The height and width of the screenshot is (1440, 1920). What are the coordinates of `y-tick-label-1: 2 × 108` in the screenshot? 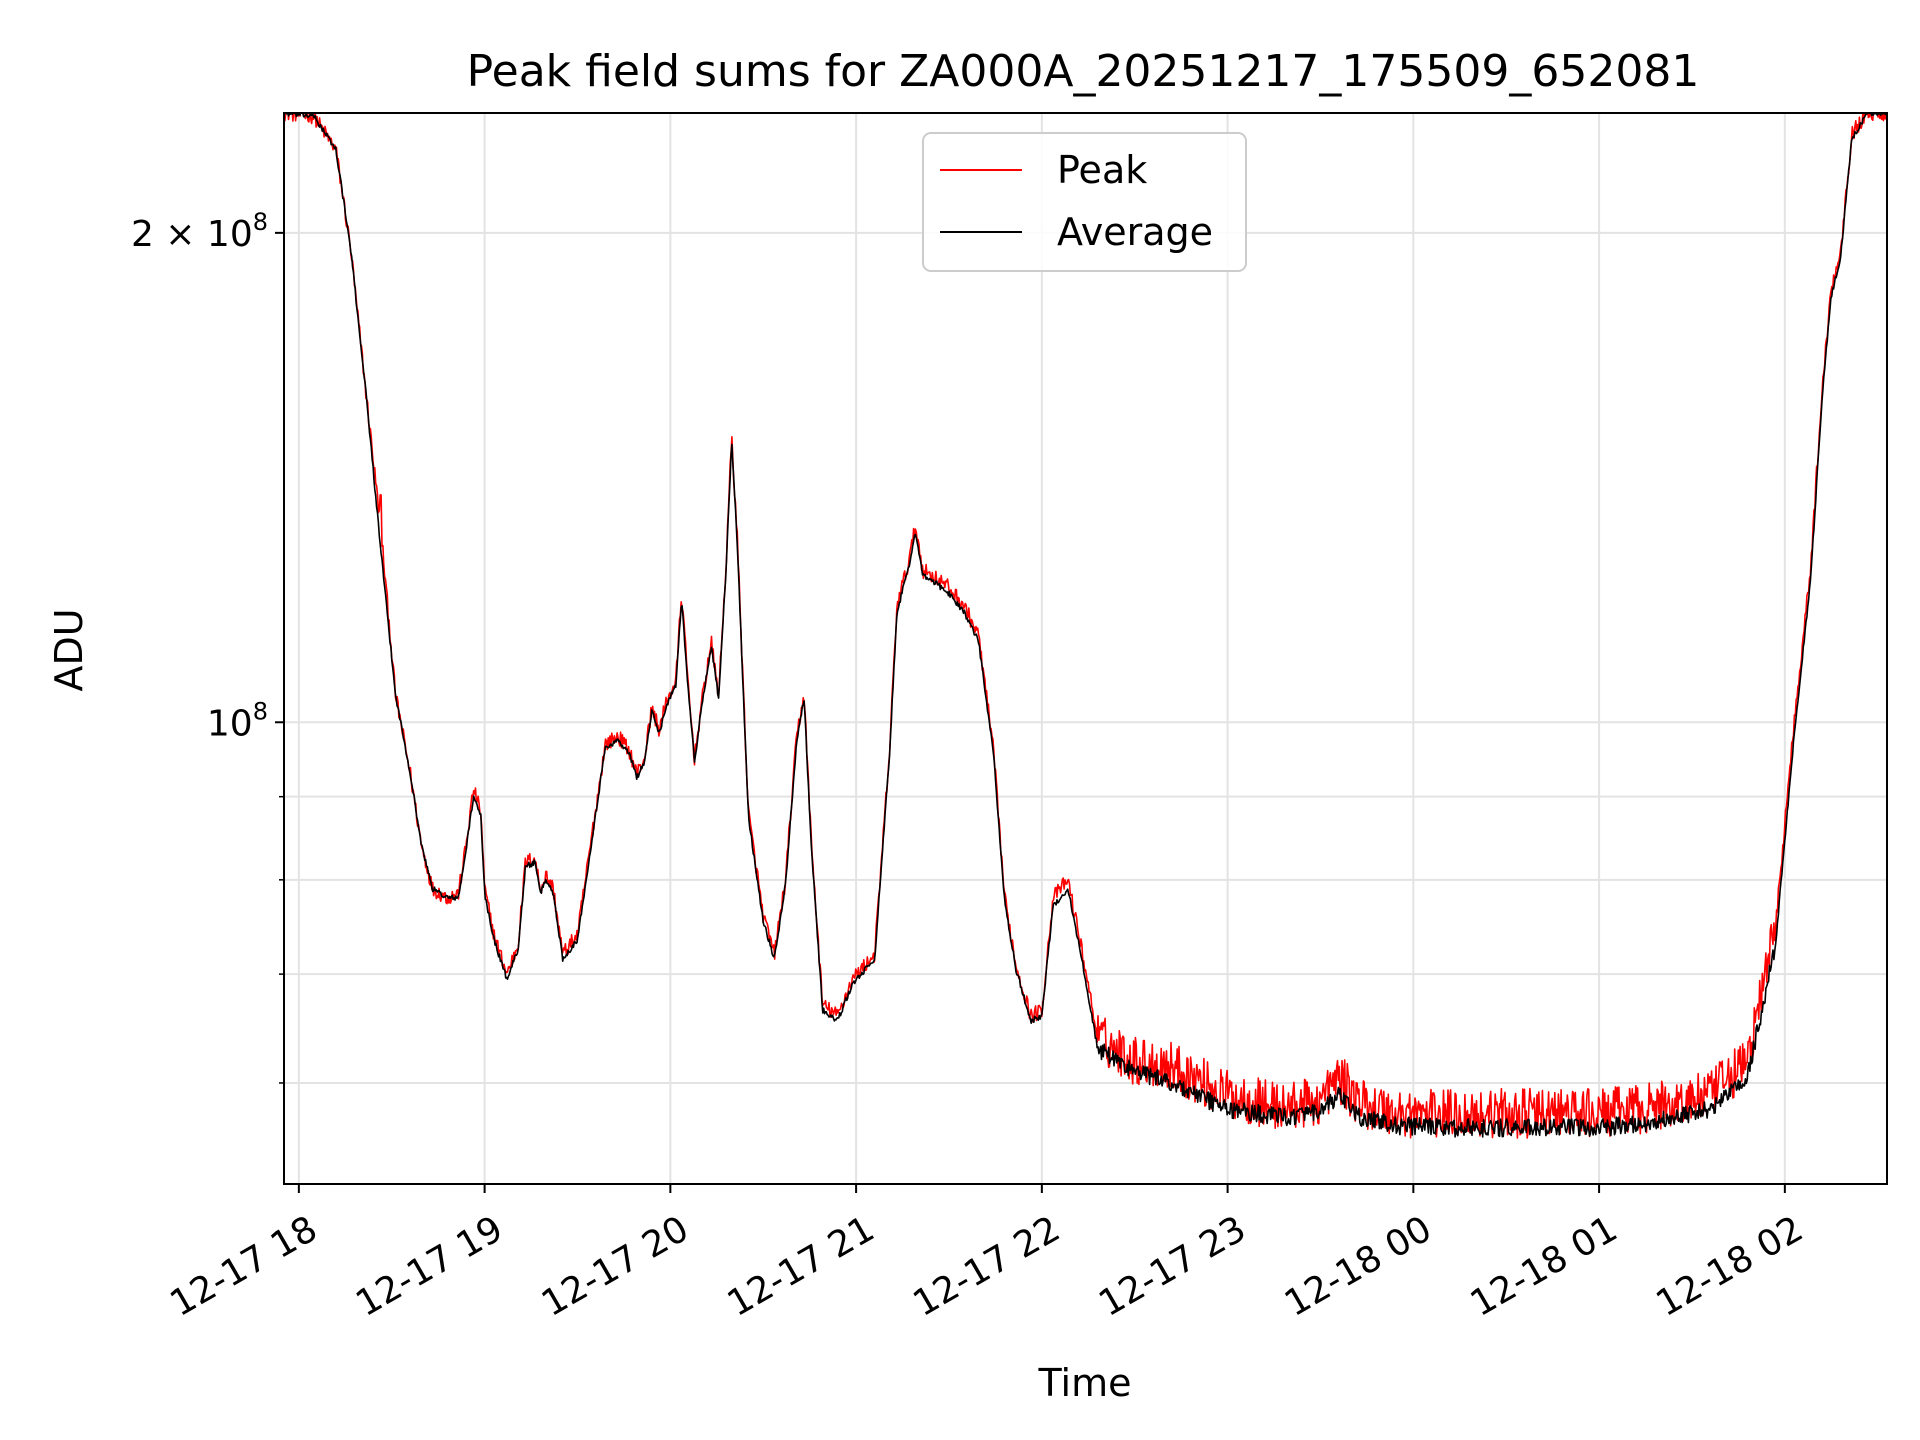 It's located at (199, 231).